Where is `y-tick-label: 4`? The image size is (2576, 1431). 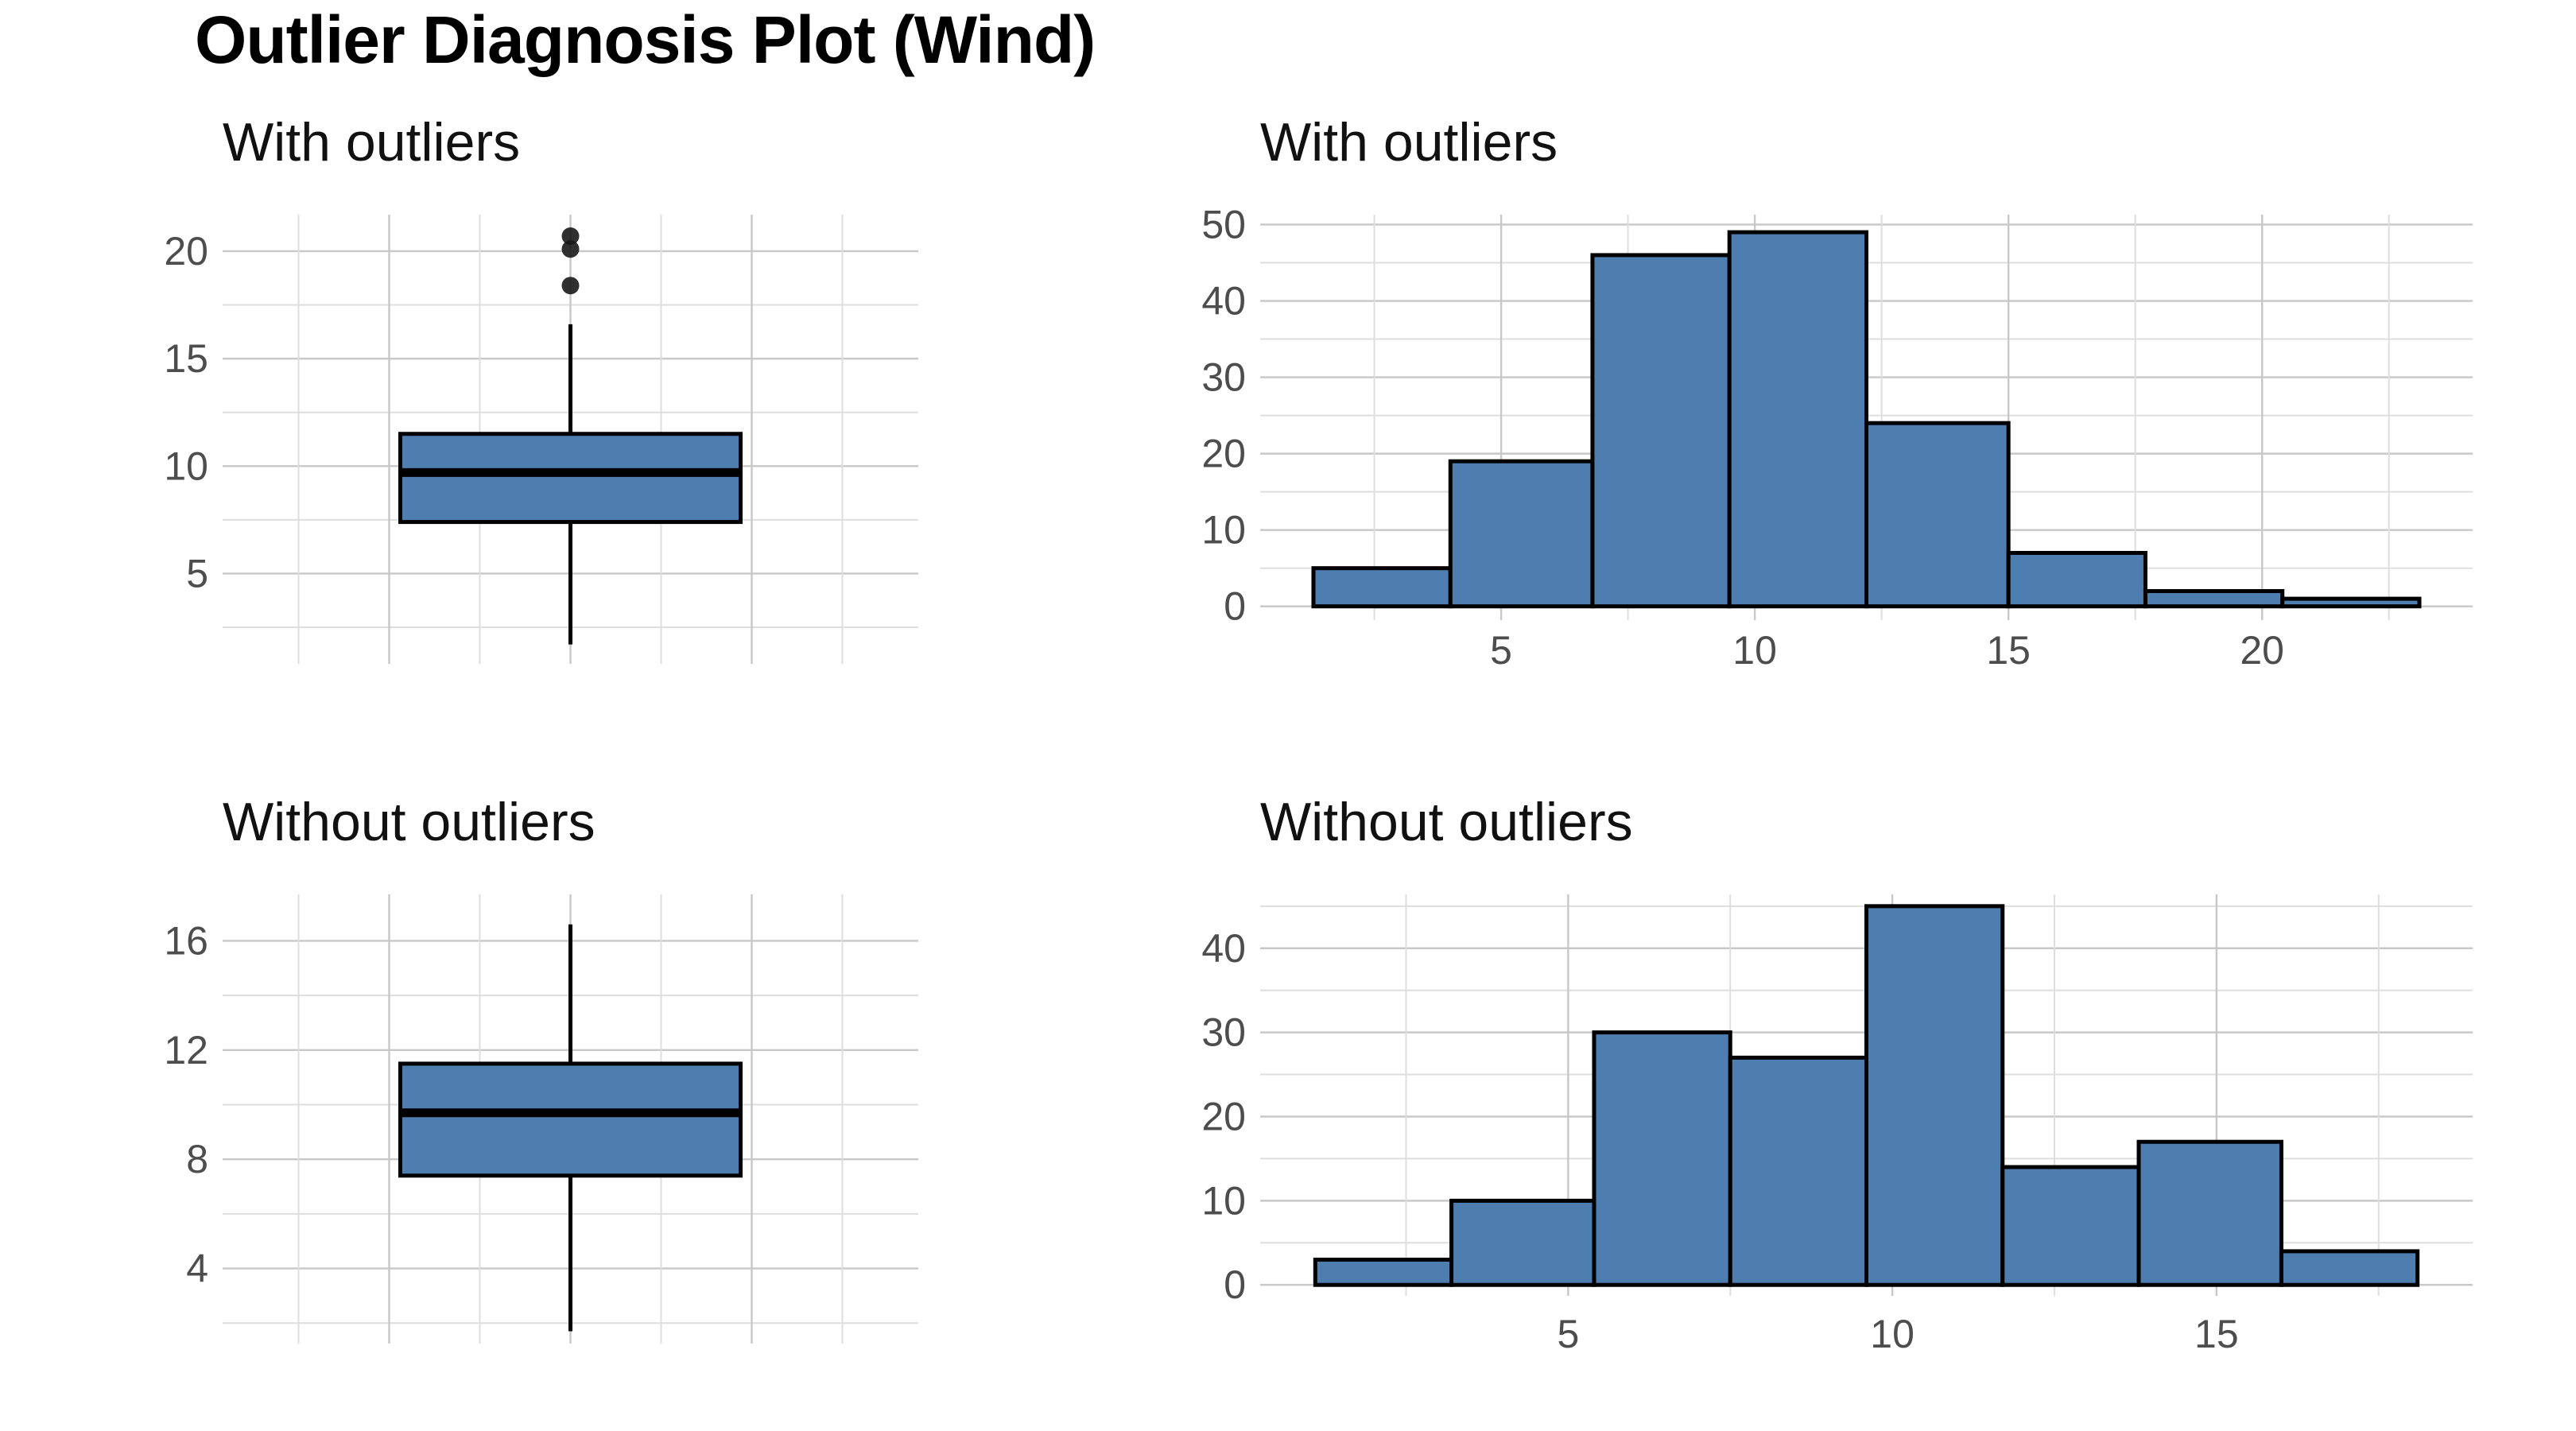 y-tick-label: 4 is located at coordinates (197, 1269).